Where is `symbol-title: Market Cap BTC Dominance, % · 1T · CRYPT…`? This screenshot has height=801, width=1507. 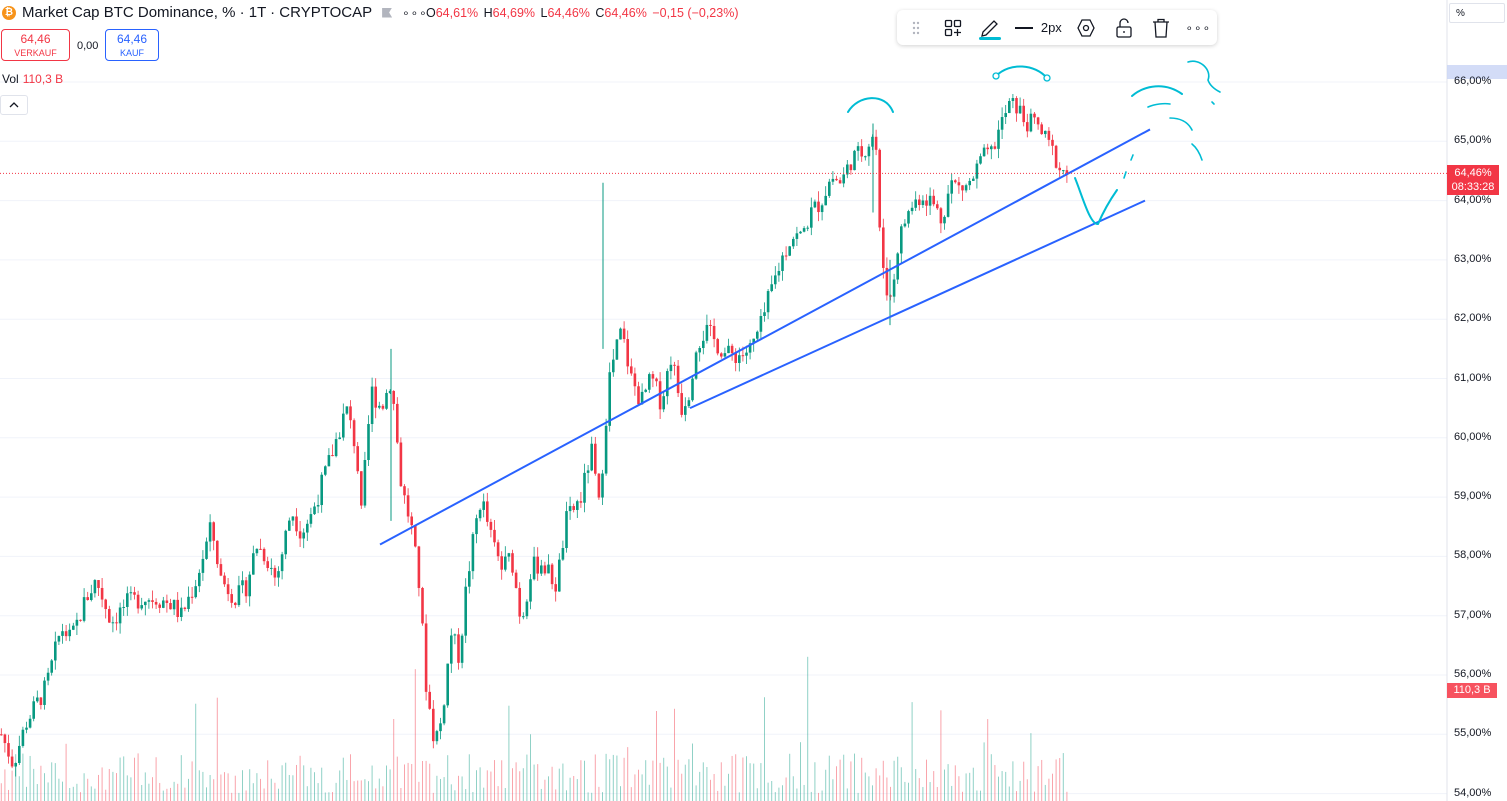 symbol-title: Market Cap BTC Dominance, % · 1T · CRYPT… is located at coordinates (197, 12).